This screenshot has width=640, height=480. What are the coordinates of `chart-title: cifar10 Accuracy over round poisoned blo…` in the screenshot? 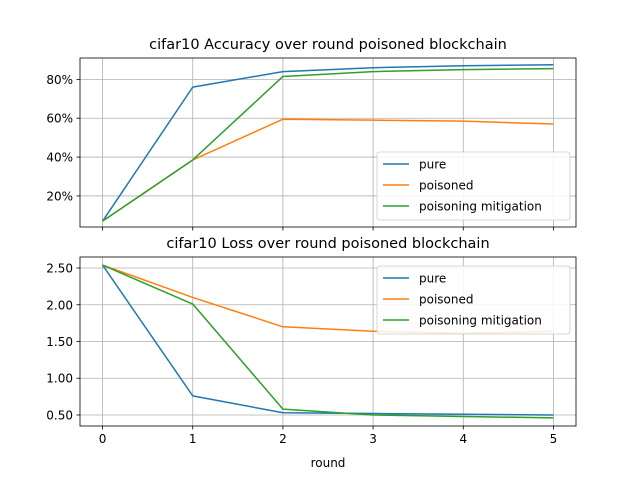 It's located at (328, 45).